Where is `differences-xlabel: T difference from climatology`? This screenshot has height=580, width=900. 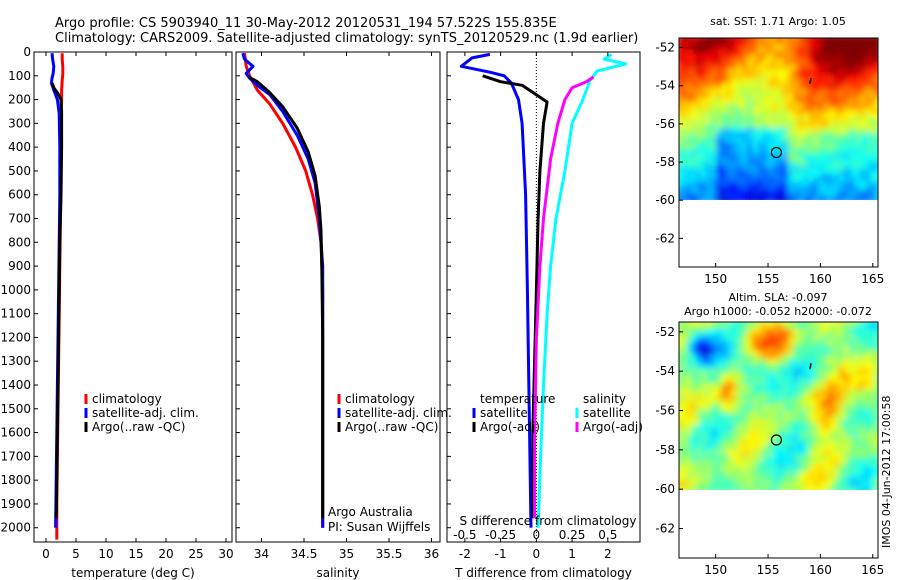
differences-xlabel: T difference from climatology is located at coordinates (543, 573).